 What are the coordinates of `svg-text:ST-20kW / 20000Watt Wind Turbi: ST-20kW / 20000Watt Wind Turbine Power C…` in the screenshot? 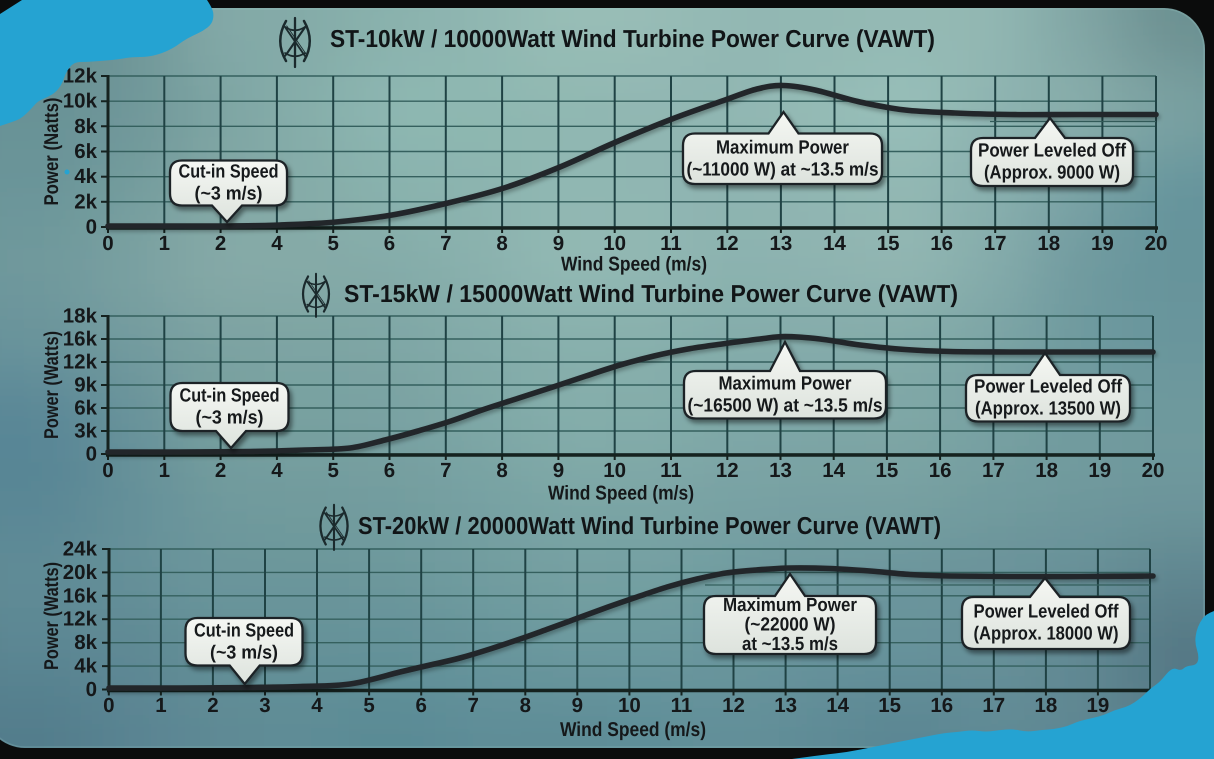 It's located at (649, 526).